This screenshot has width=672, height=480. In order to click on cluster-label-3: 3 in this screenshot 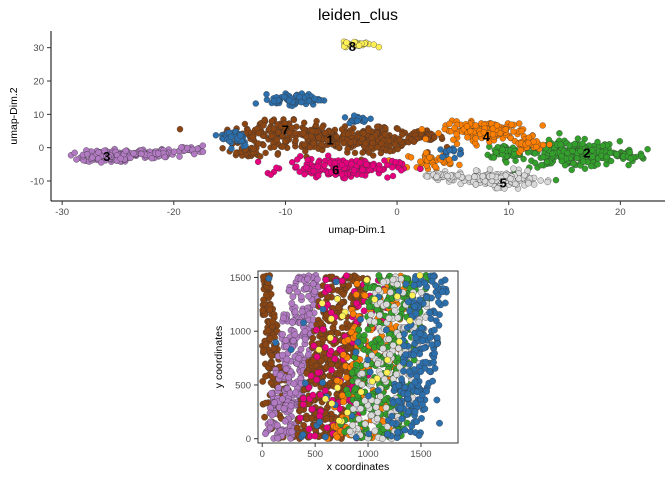, I will do `click(106, 156)`.